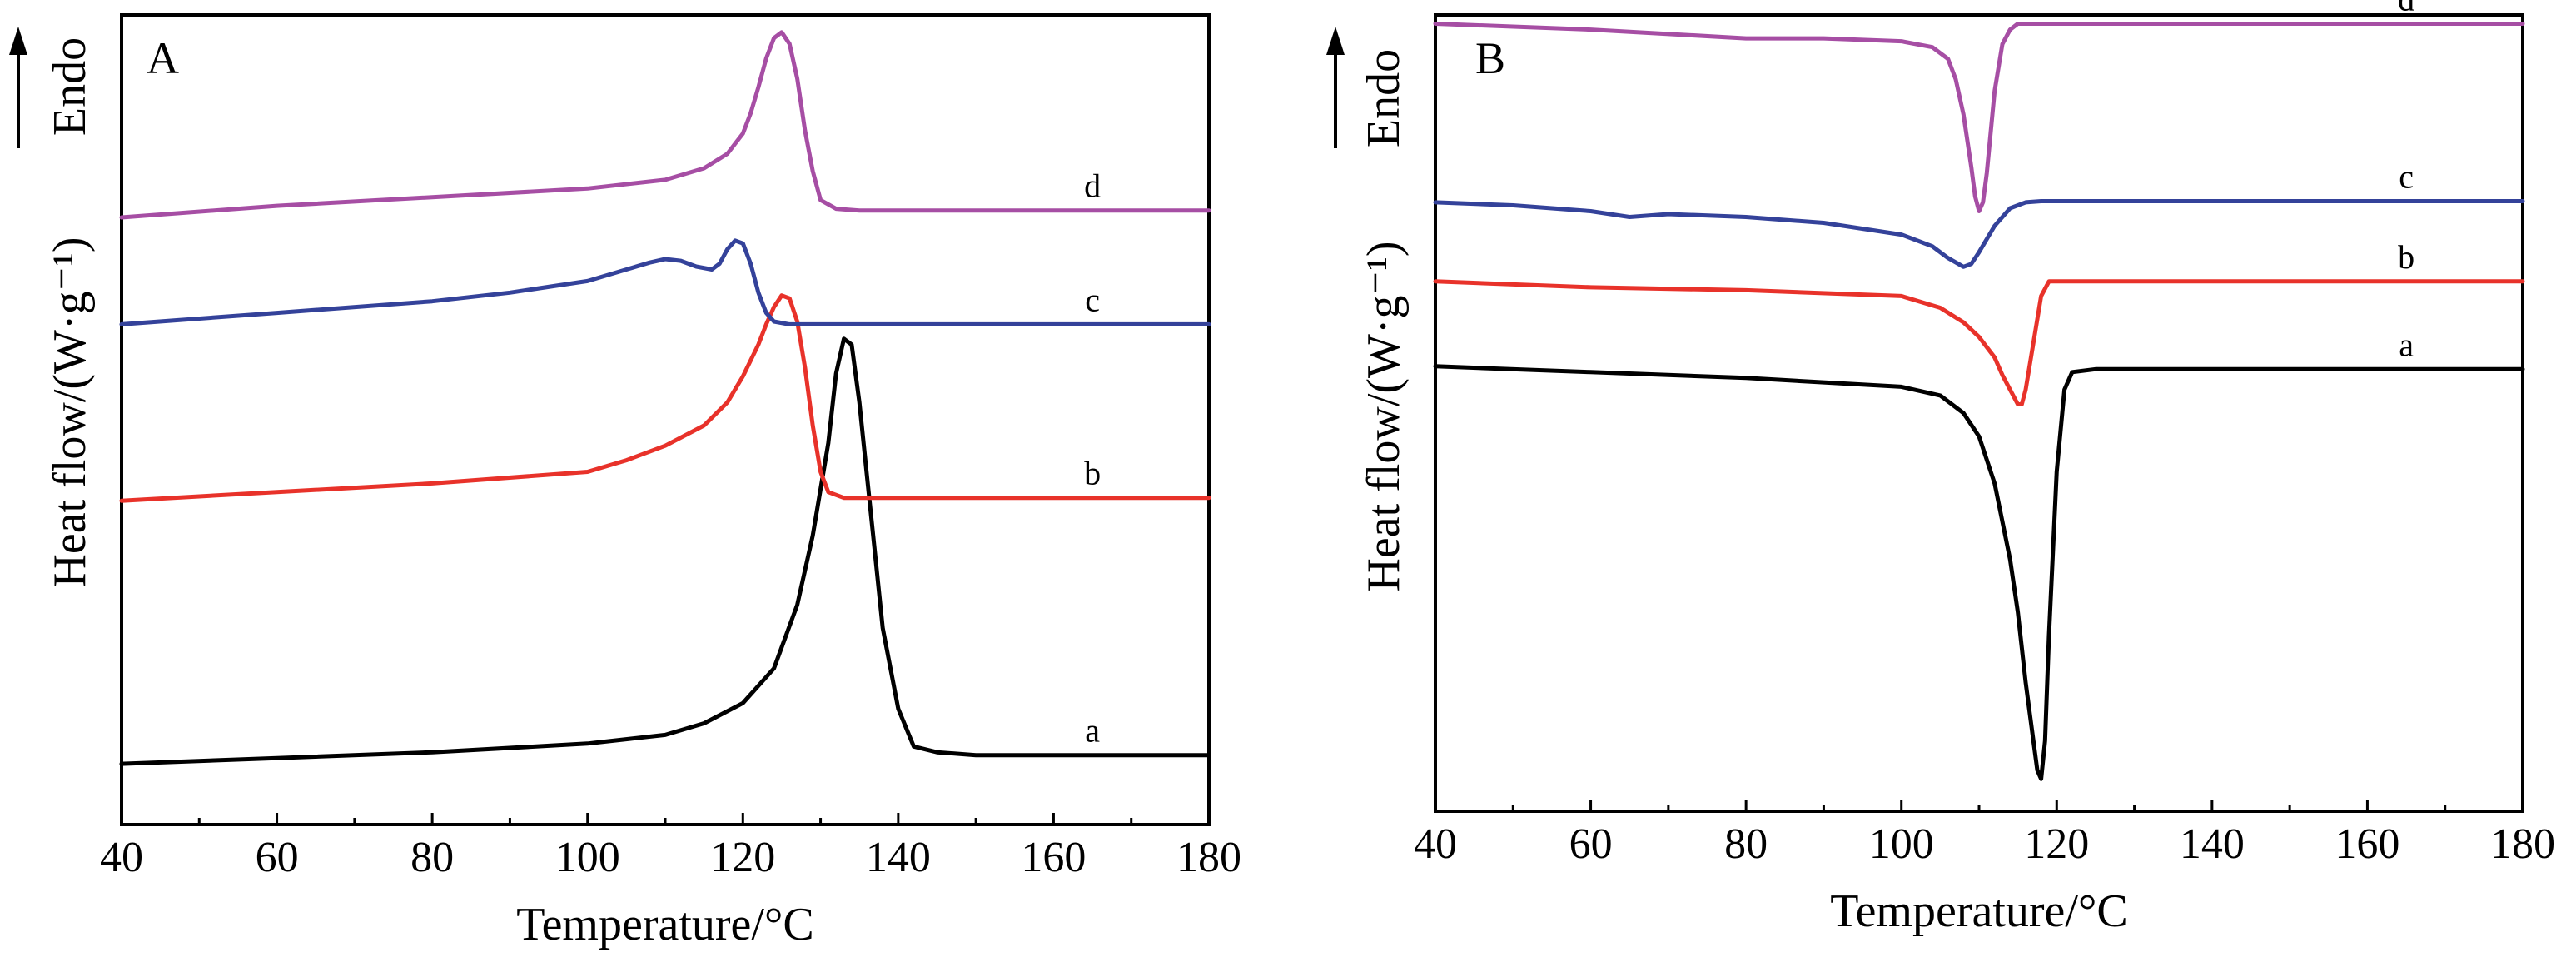 The image size is (2576, 962). Describe the element at coordinates (1746, 844) in the screenshot. I see `panel-b-x-tick-label: 80` at that location.